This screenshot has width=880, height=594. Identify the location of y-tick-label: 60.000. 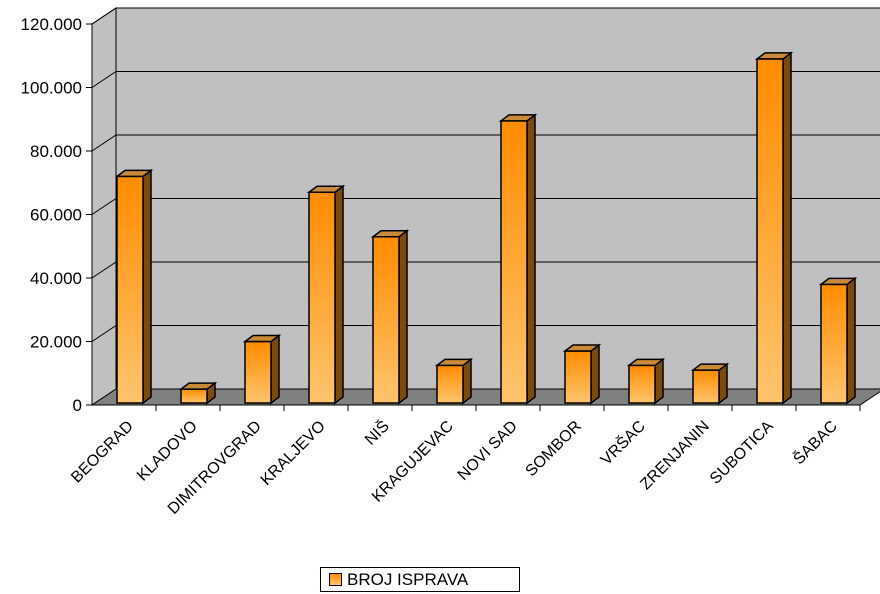
(56, 215).